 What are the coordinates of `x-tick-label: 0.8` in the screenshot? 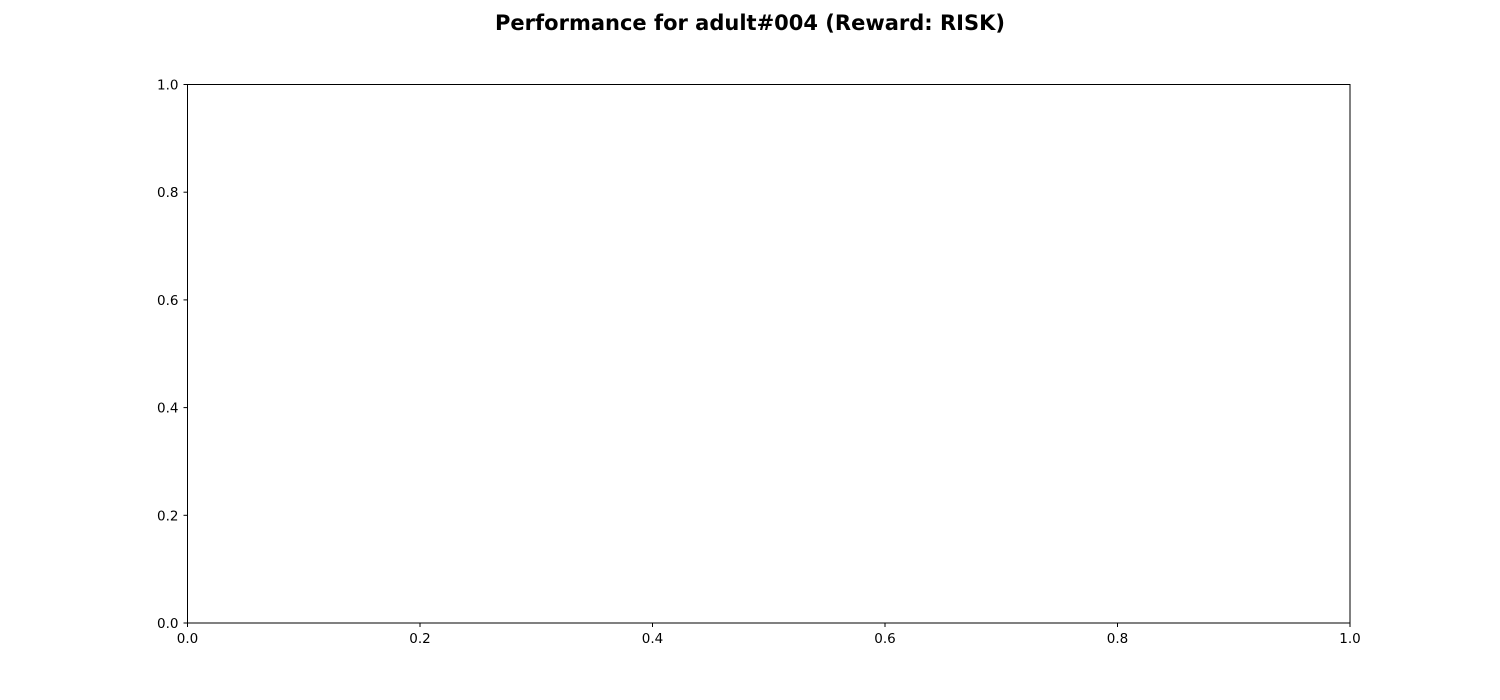 It's located at (1117, 639).